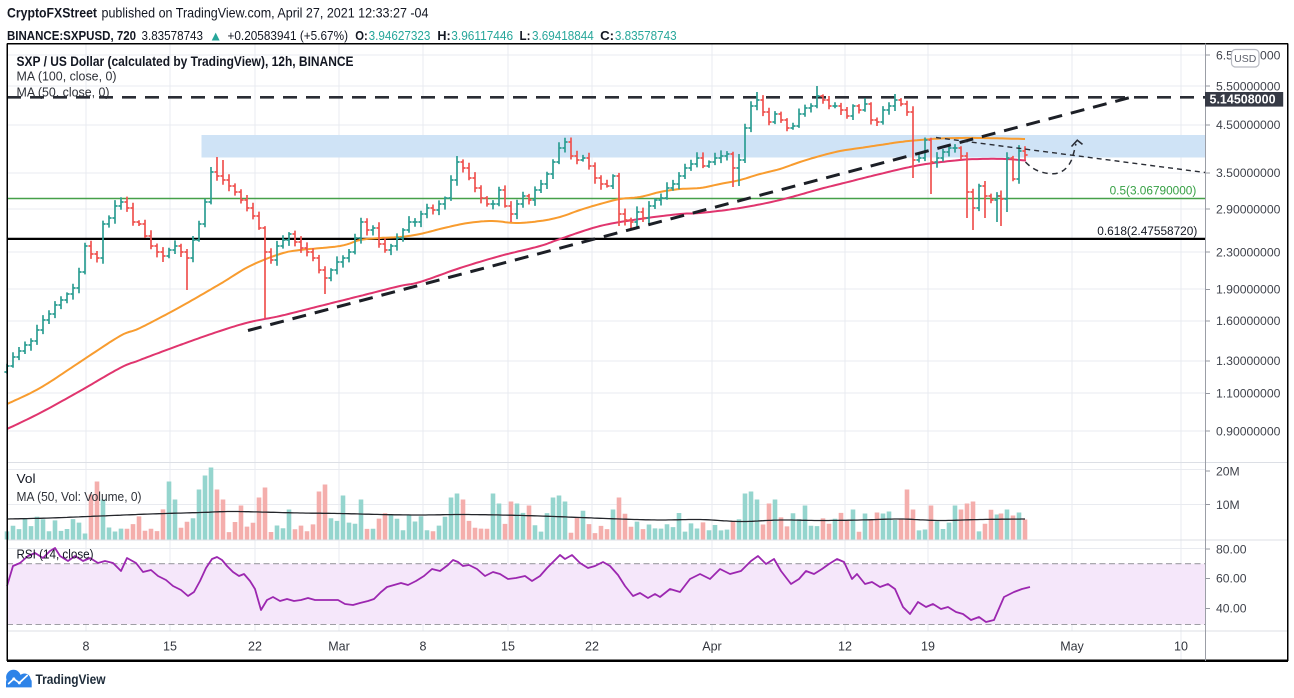 The image size is (1294, 698). Describe the element at coordinates (55, 554) in the screenshot. I see `svg-text: RSI (14, close)` at that location.